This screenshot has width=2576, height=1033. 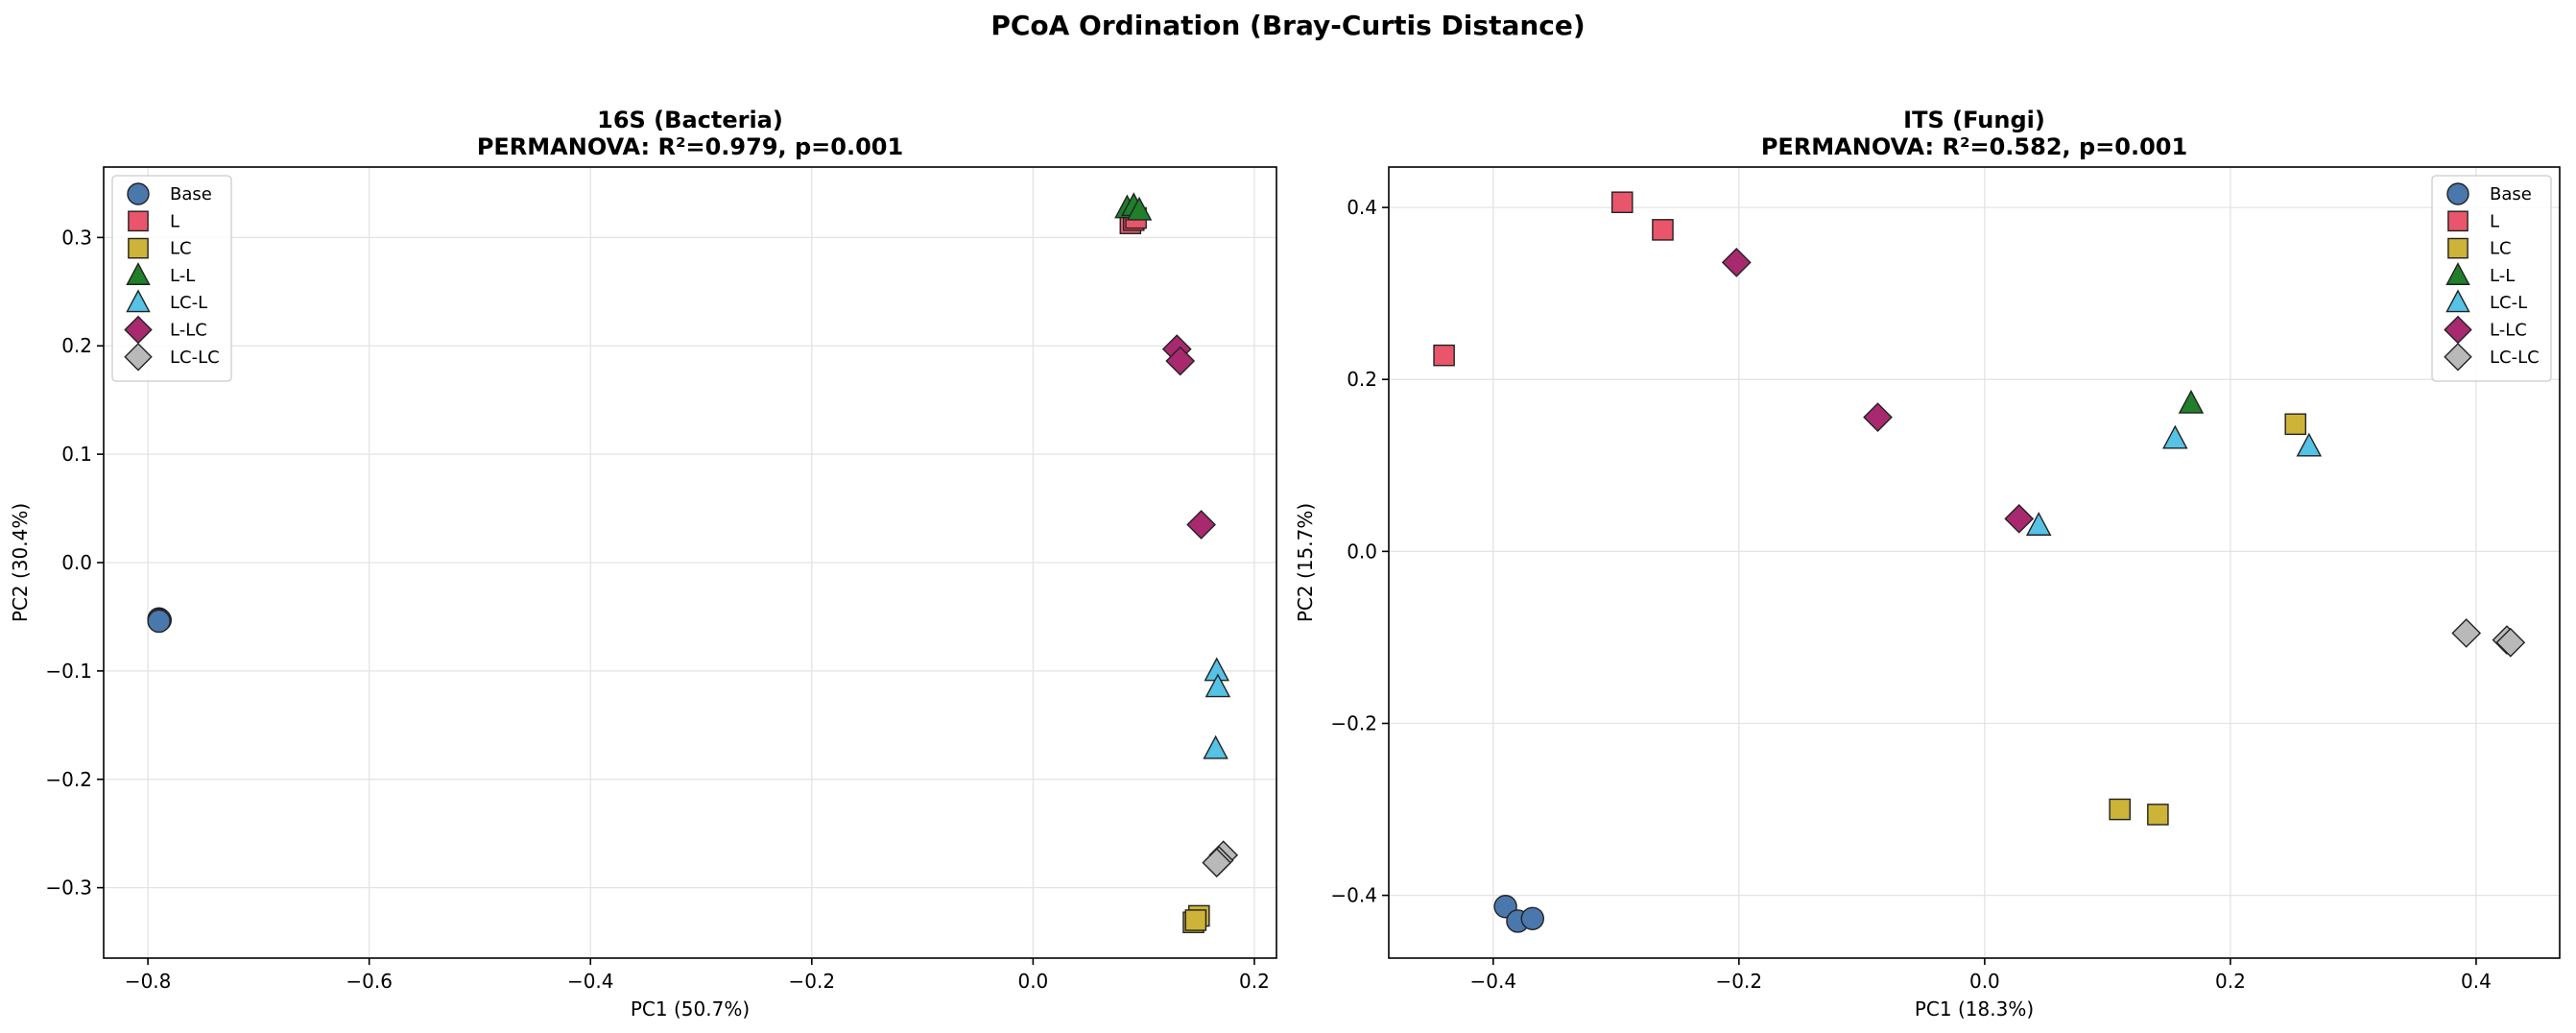 What do you see at coordinates (148, 981) in the screenshot?
I see `x-tick-label: −0.8` at bounding box center [148, 981].